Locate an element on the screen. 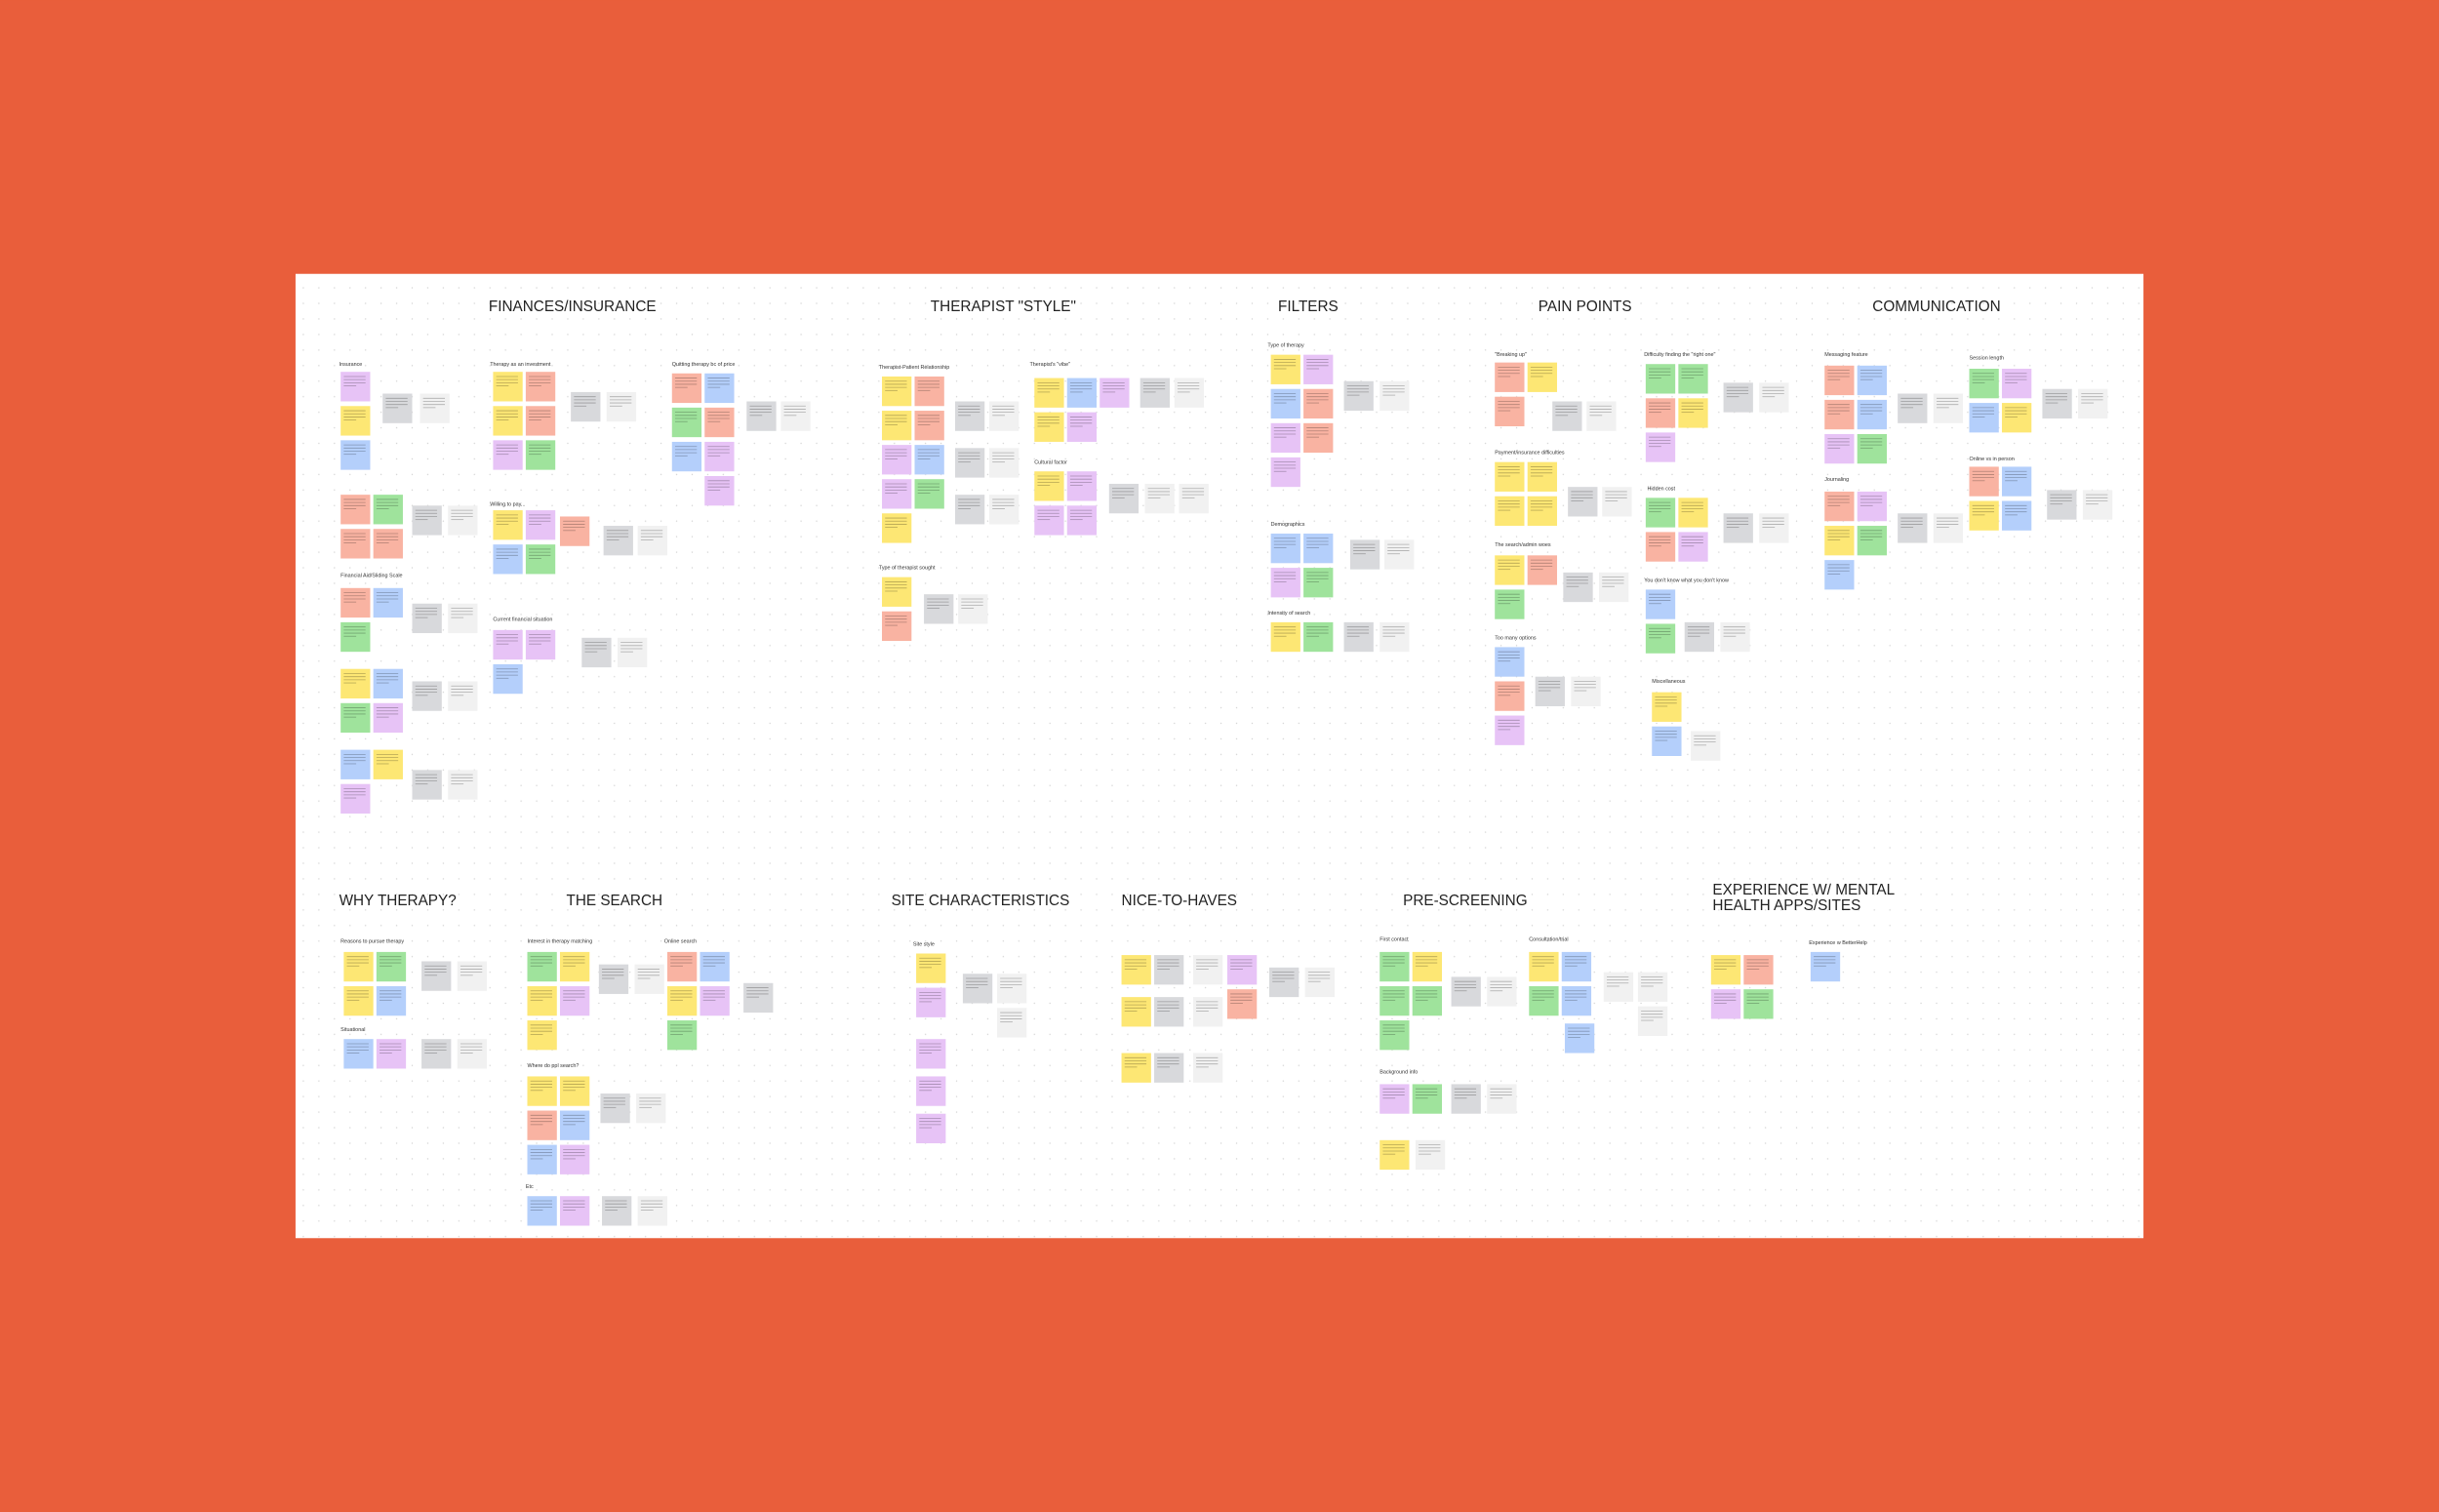 This screenshot has width=2439, height=1512. group-label: Etc is located at coordinates (530, 1187).